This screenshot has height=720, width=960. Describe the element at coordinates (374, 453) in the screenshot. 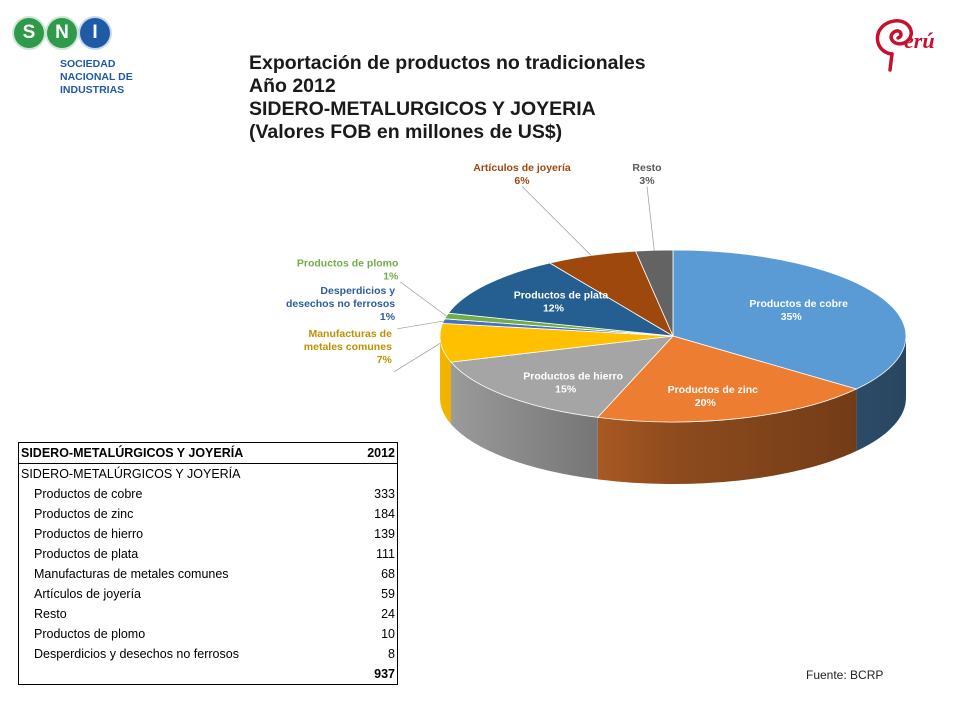

I see `table-header-year: 2012` at that location.